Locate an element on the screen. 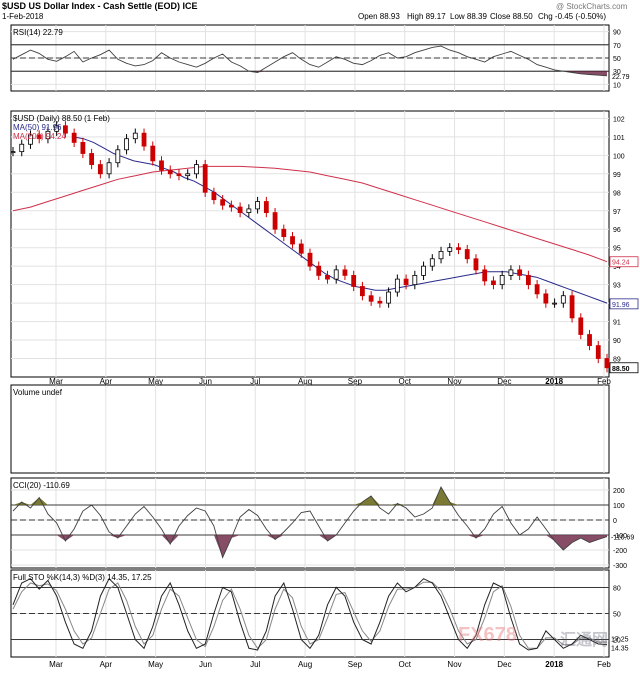 Image resolution: width=640 pixels, height=676 pixels. rsi-tick-label: 50 is located at coordinates (617, 59).